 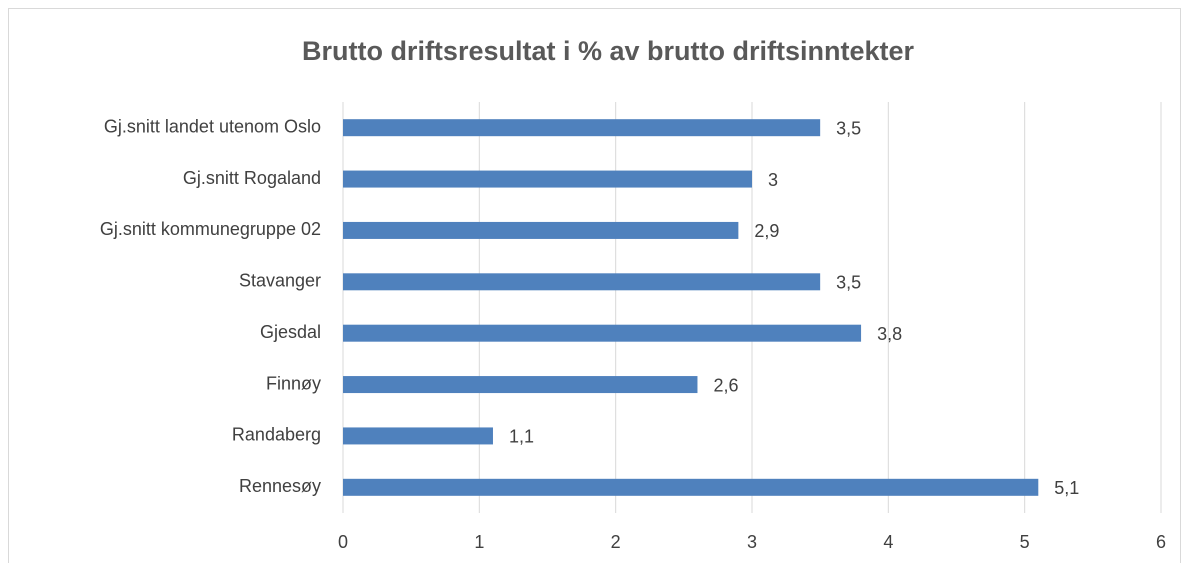 What do you see at coordinates (1066, 488) in the screenshot?
I see `data-label: 5,1` at bounding box center [1066, 488].